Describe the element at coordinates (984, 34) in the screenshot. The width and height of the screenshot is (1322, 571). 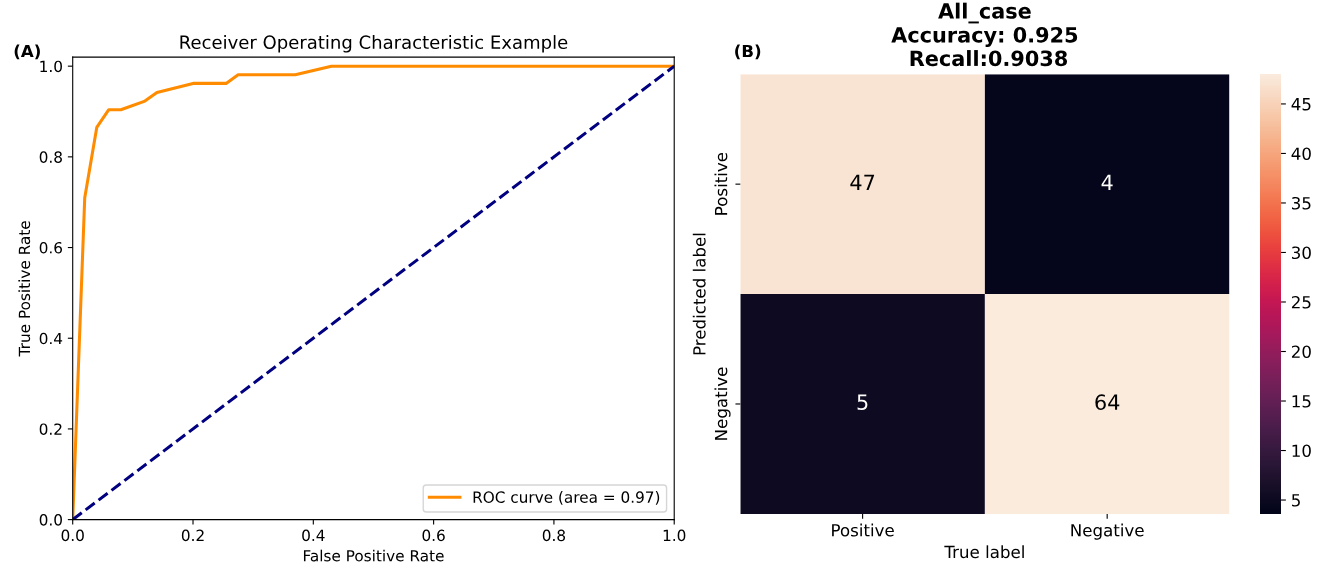
I see `chart-title: All_case Accuracy: 0.925 Recall:0.9038` at that location.